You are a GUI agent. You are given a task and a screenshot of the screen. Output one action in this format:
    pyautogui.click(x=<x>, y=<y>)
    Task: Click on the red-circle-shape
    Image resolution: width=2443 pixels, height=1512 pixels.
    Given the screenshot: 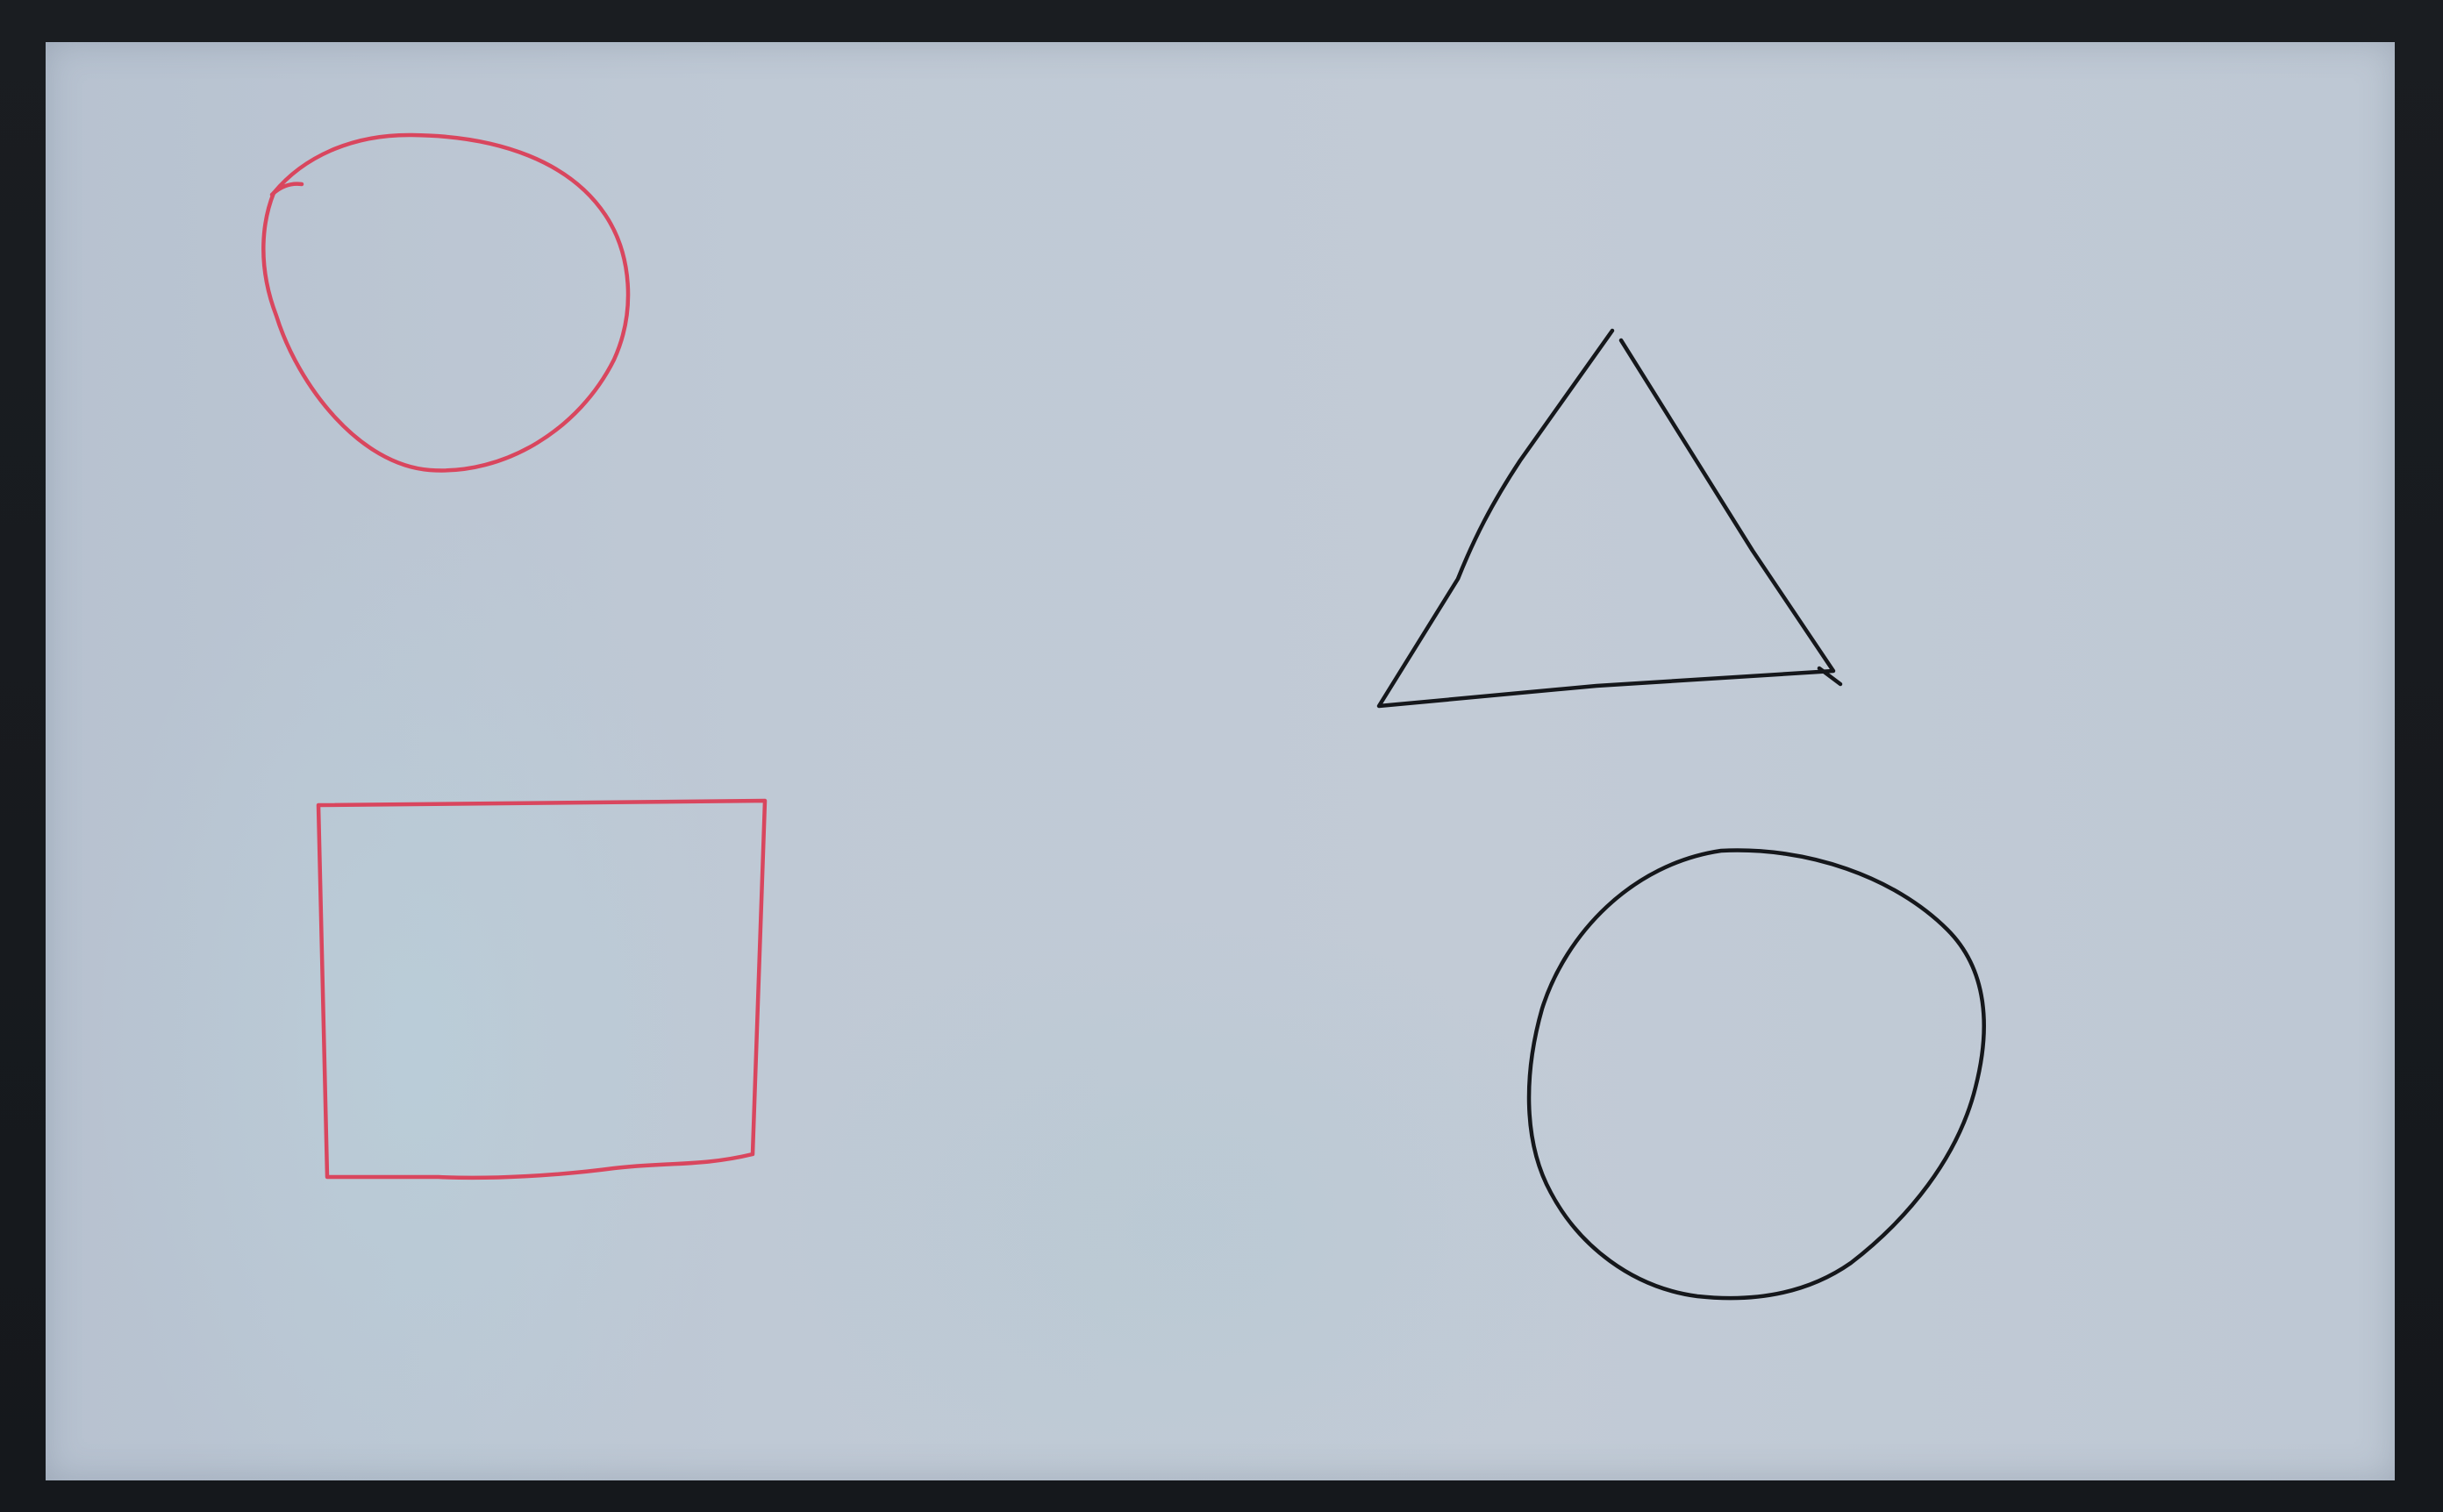 What is the action you would take?
    pyautogui.click(x=446, y=302)
    